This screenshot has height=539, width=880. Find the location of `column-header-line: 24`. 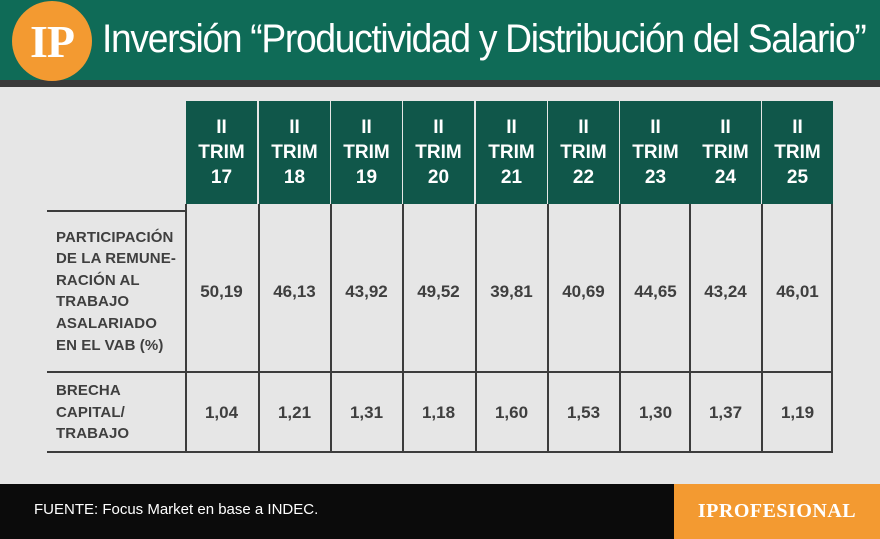

column-header-line: 24 is located at coordinates (725, 177).